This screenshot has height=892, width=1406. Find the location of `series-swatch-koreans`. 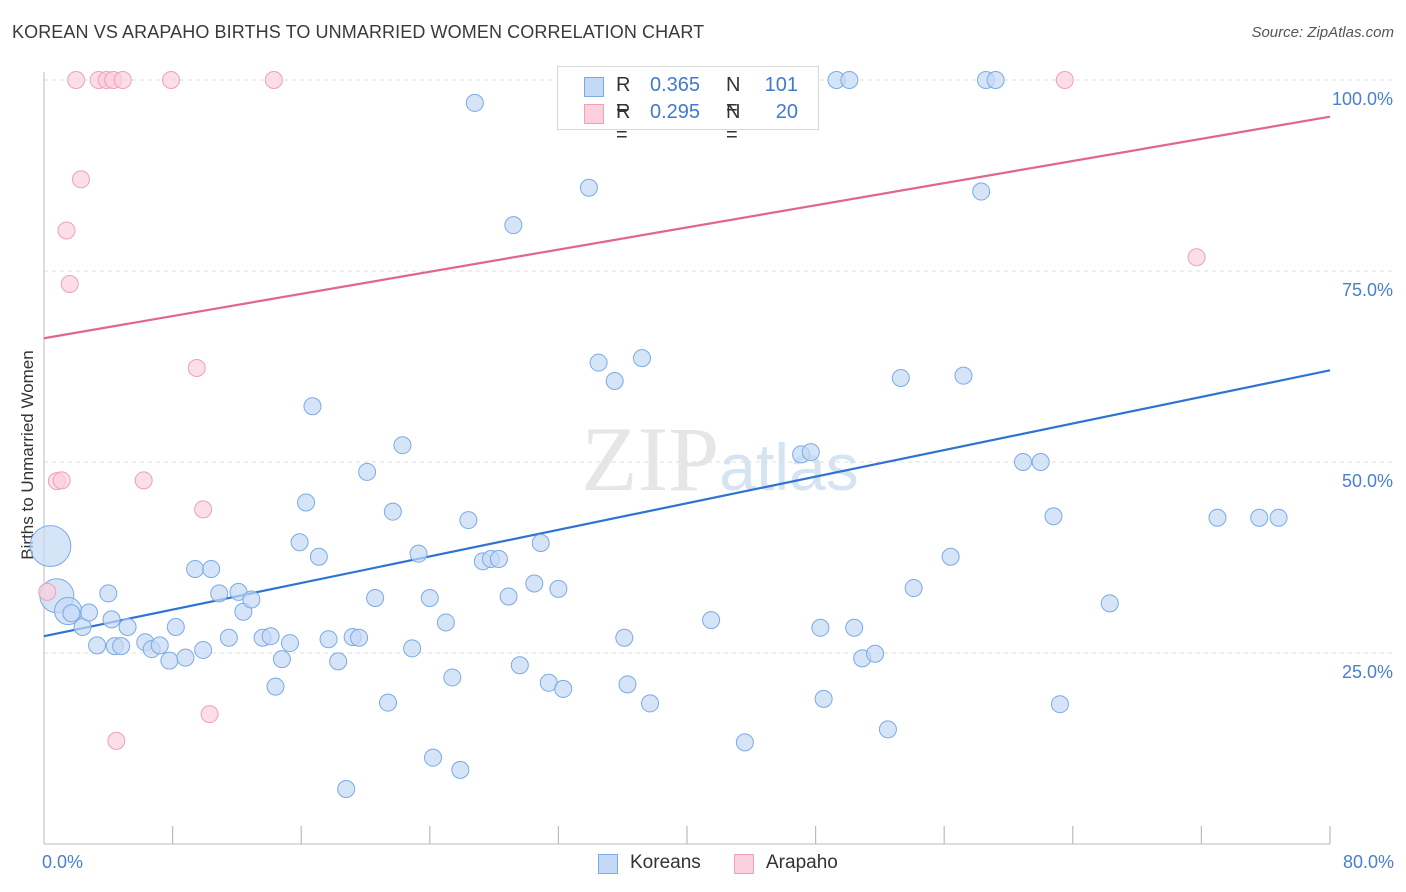

series-swatch-koreans is located at coordinates (608, 864).